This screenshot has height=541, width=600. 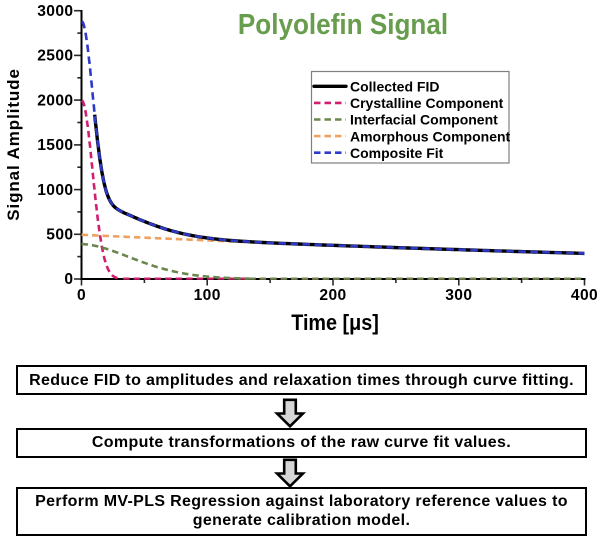 What do you see at coordinates (424, 120) in the screenshot?
I see `svg-text: Interfacial Component` at bounding box center [424, 120].